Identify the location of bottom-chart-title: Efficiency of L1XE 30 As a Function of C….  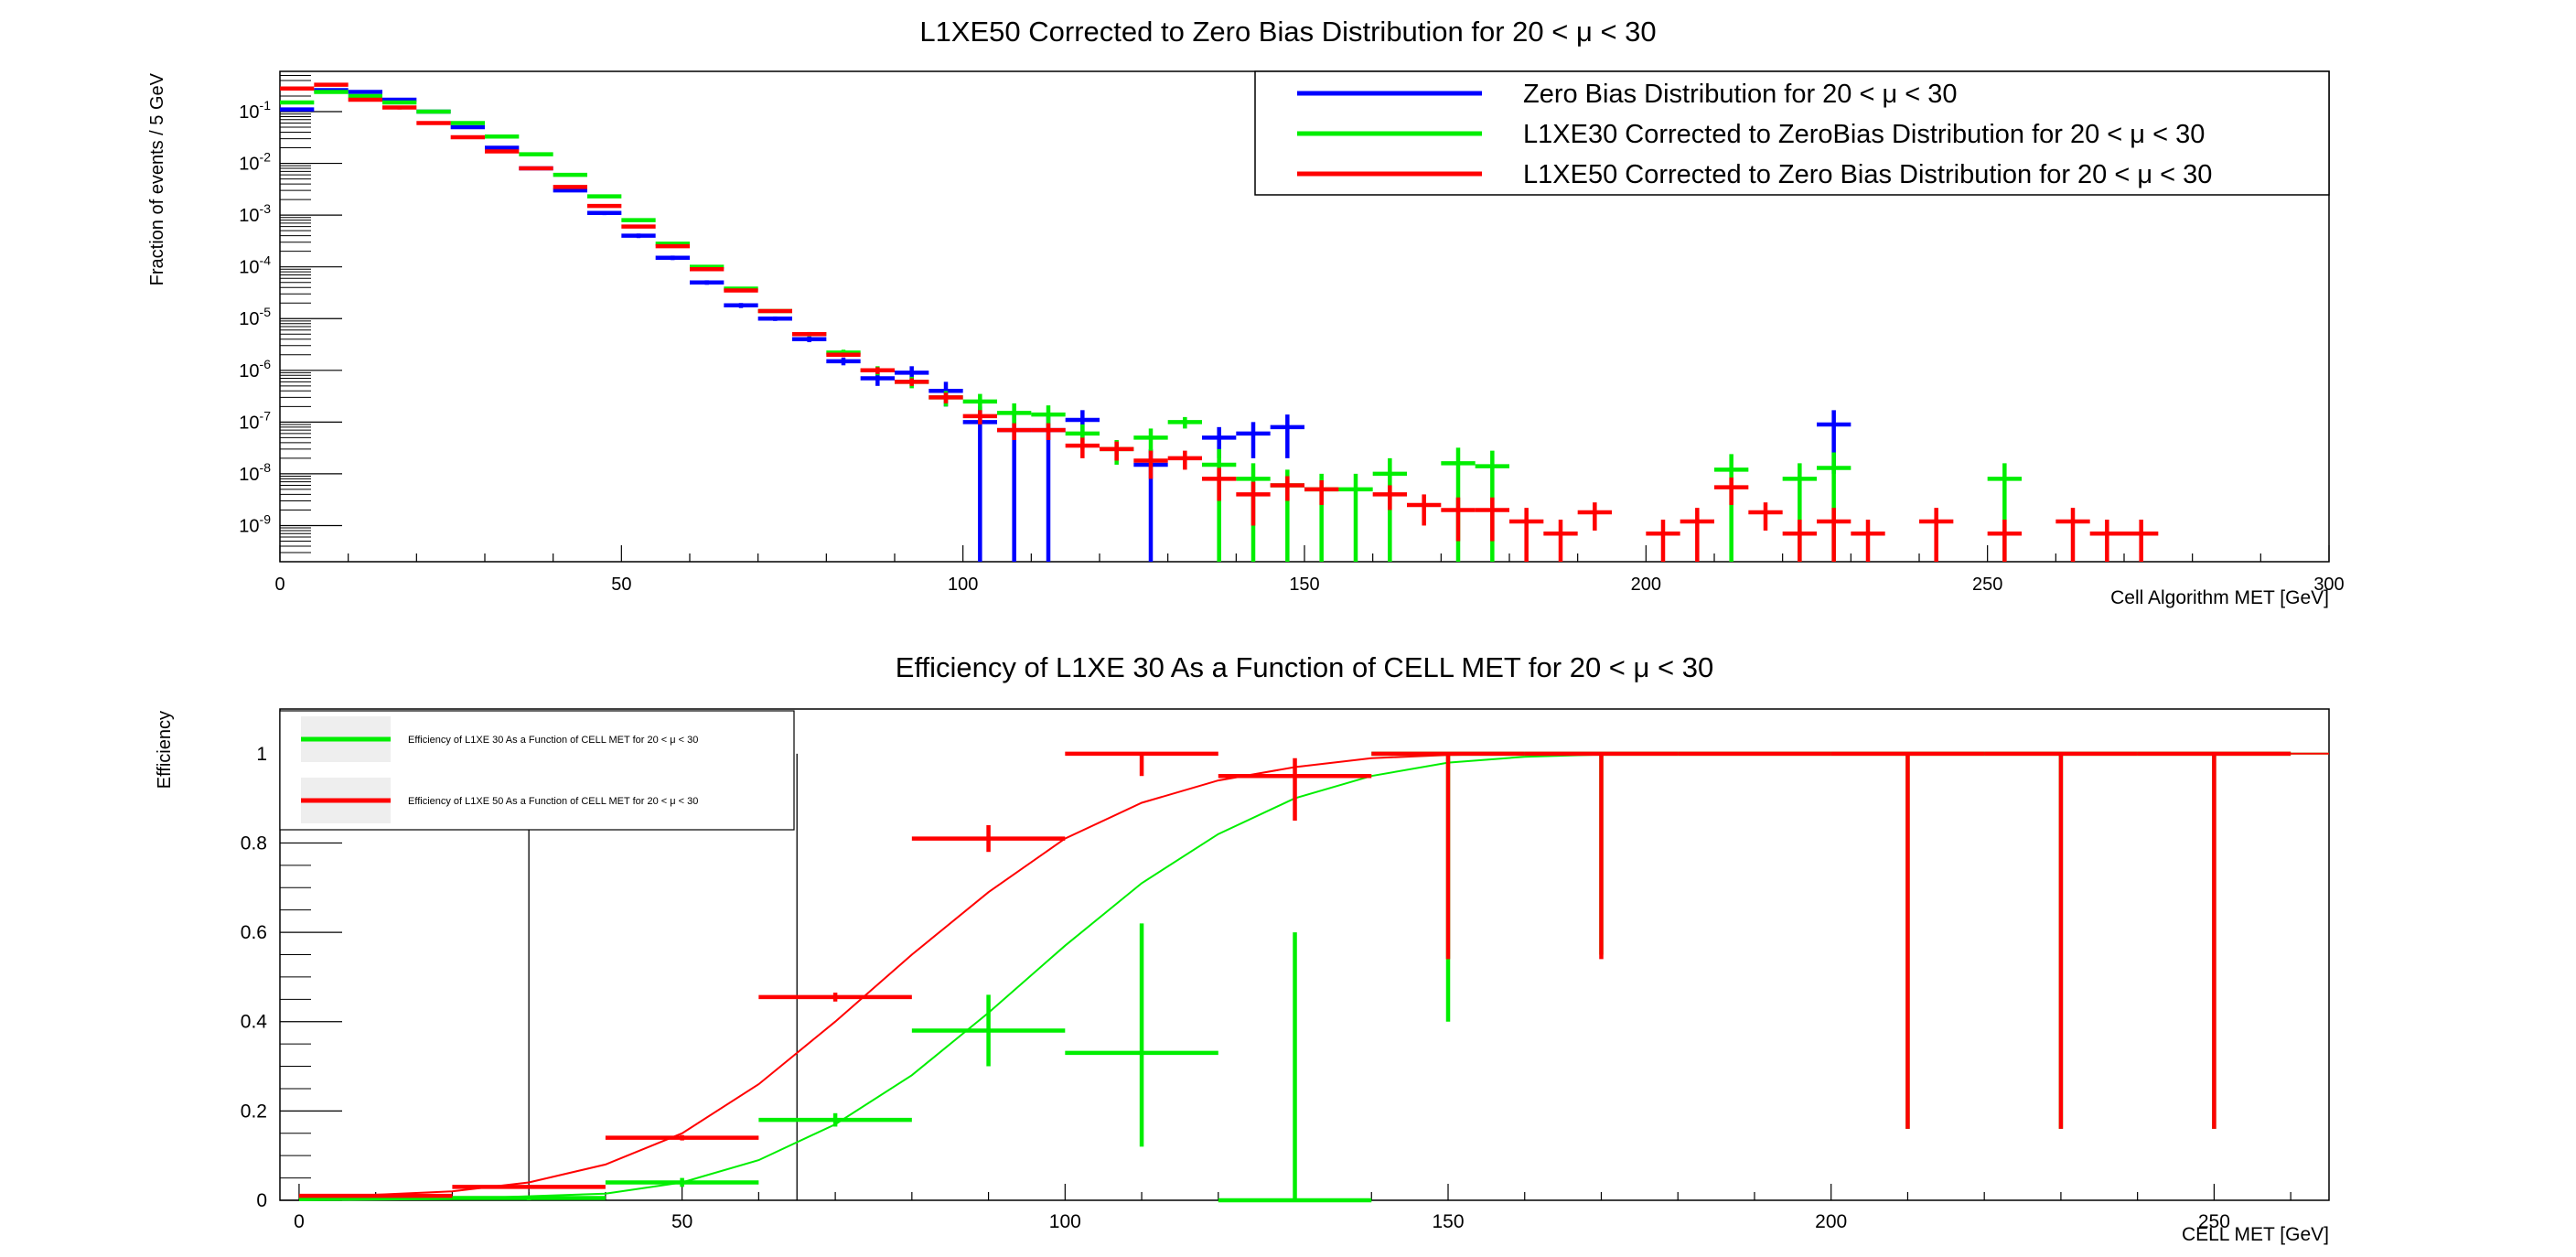
(1304, 667).